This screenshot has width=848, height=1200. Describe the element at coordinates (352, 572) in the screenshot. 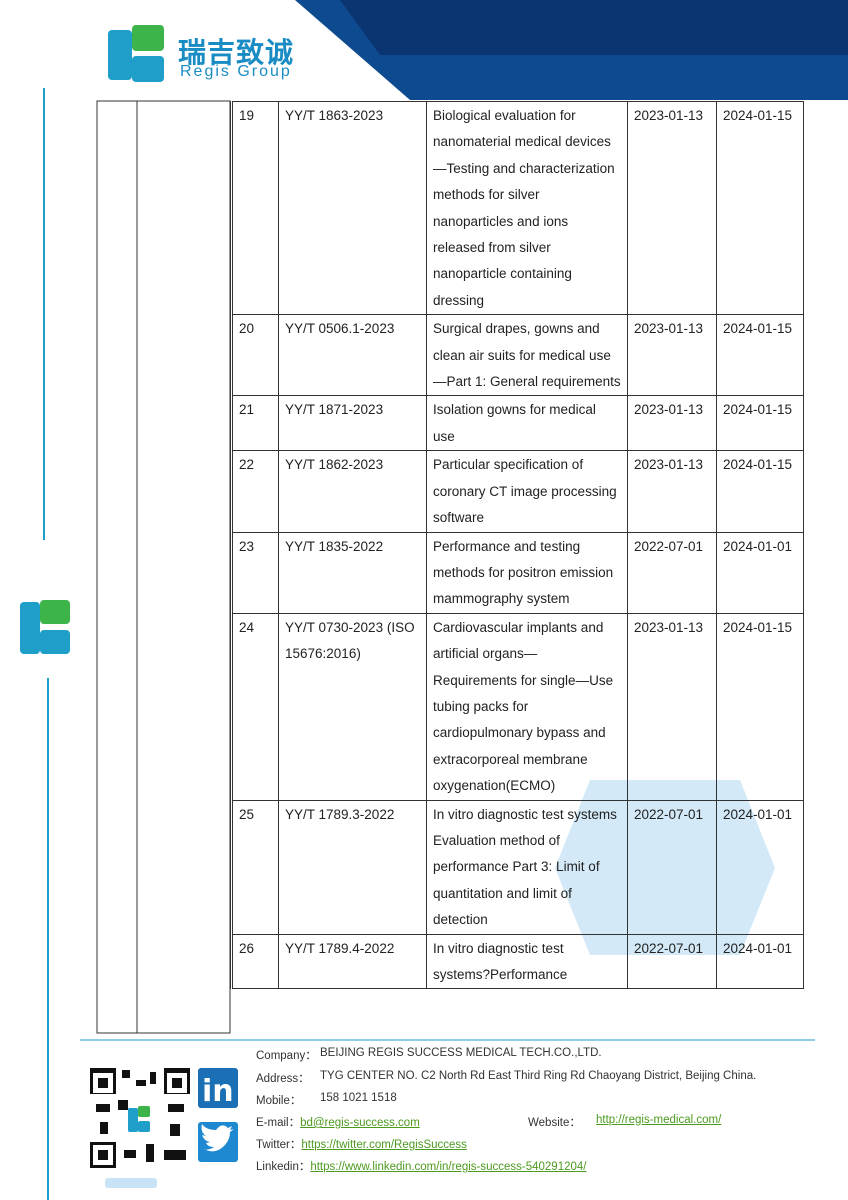

I see `standard-code: YY/T 1835-2022` at that location.